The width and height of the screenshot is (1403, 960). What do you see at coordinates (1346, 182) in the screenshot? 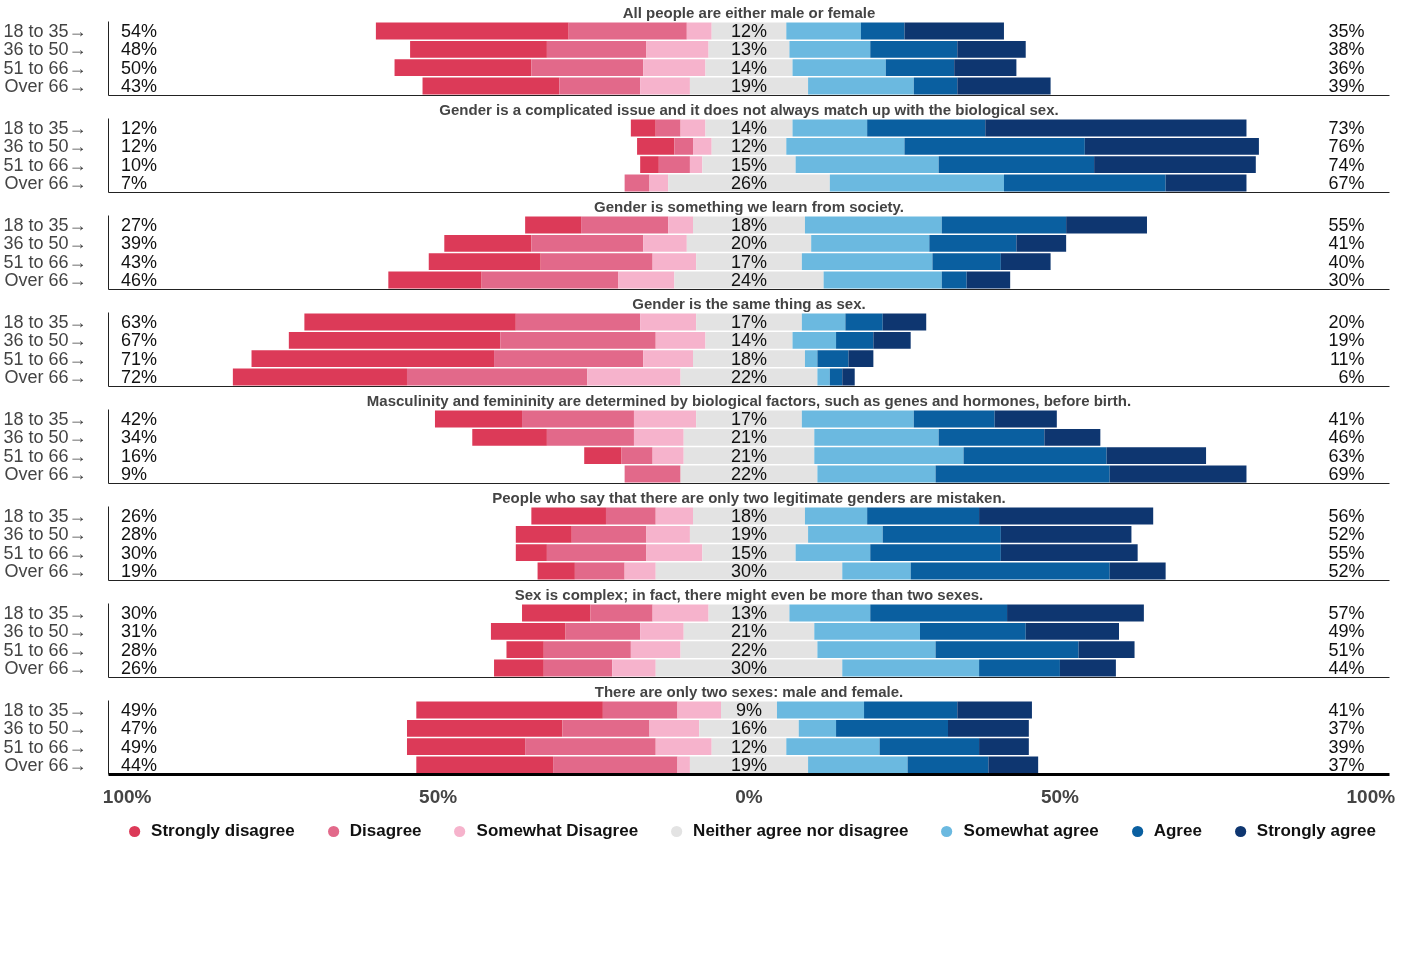
I see `annotation: 67%` at bounding box center [1346, 182].